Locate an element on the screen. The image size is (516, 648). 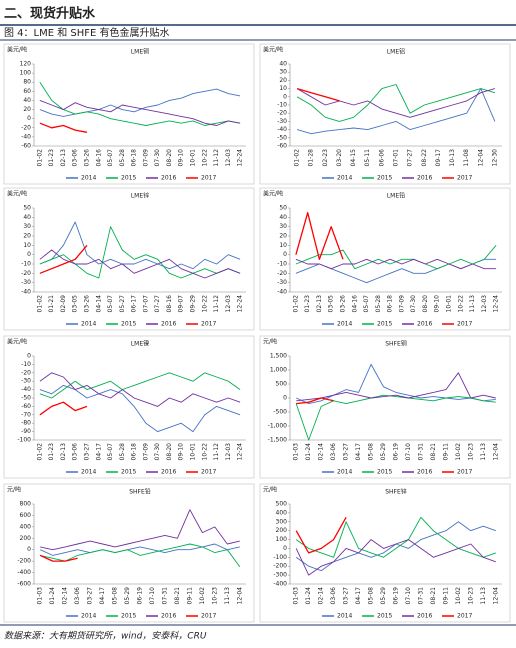
x-tick-label: 10-01 is located at coordinates (193, 158).